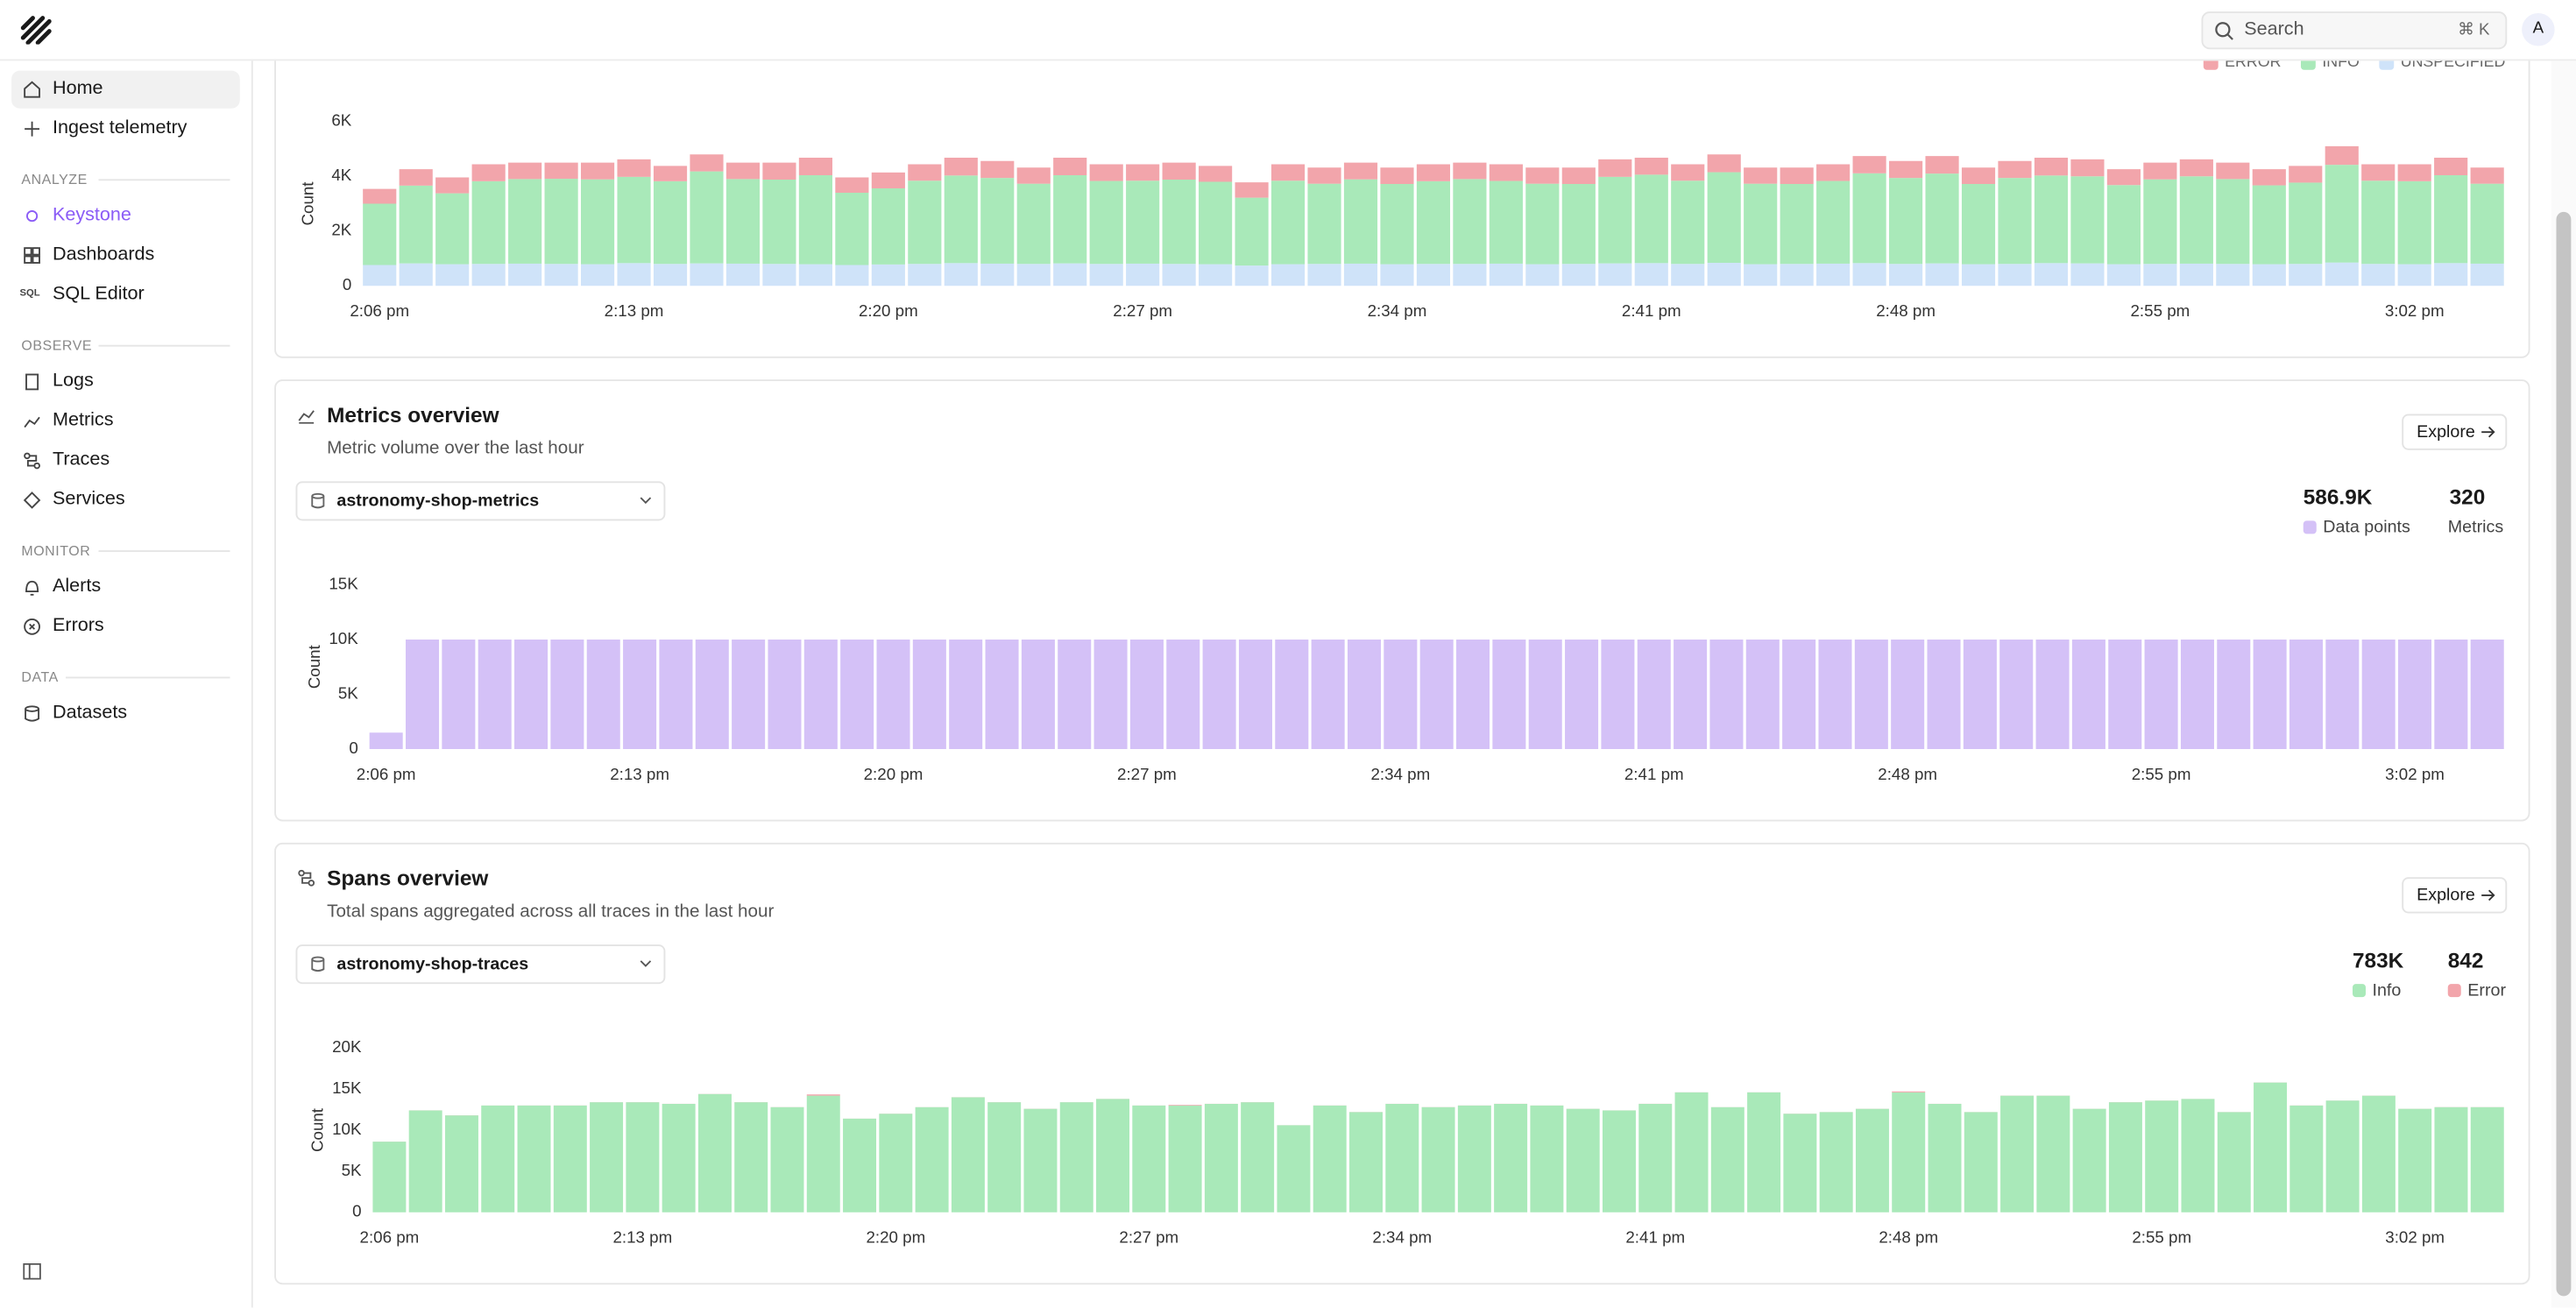 The width and height of the screenshot is (2576, 1308). What do you see at coordinates (92, 216) in the screenshot?
I see `nav-label: Keystone` at bounding box center [92, 216].